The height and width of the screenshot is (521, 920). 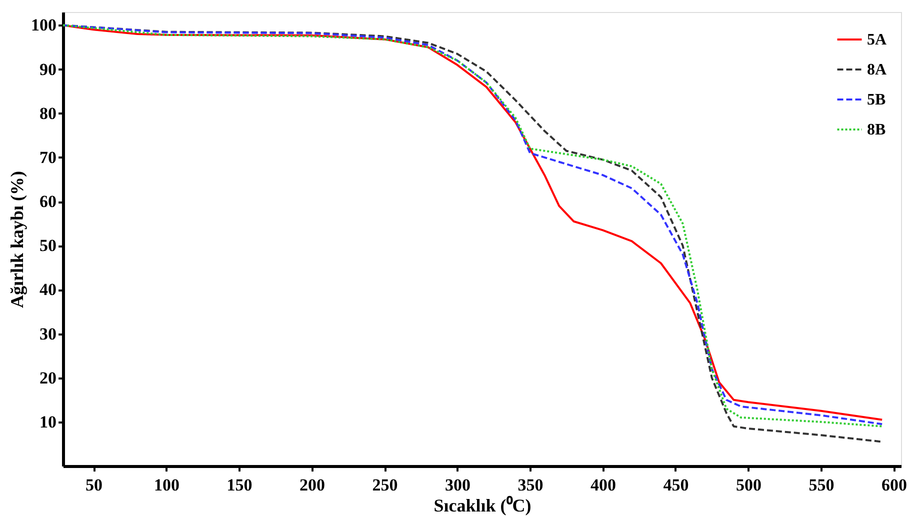 I want to click on y-tick-label: 40, so click(x=48, y=290).